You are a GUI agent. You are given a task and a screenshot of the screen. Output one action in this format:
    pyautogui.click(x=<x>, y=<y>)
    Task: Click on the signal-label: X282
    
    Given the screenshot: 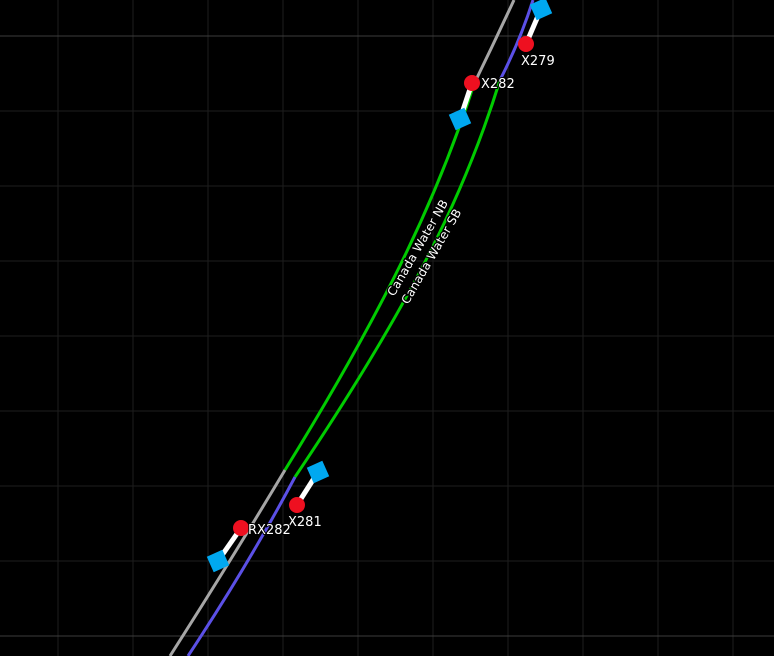 What is the action you would take?
    pyautogui.click(x=498, y=84)
    